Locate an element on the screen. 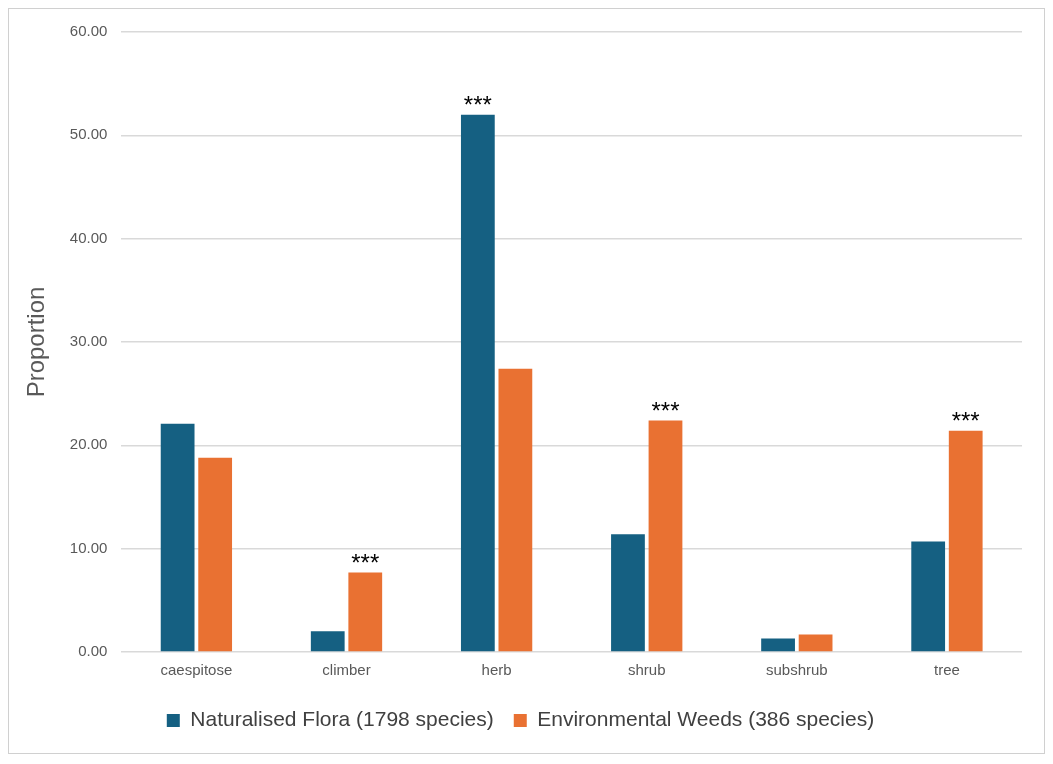 Image resolution: width=1053 pixels, height=764 pixels. legend-label: Naturalised Flora (1798 species) is located at coordinates (342, 719).